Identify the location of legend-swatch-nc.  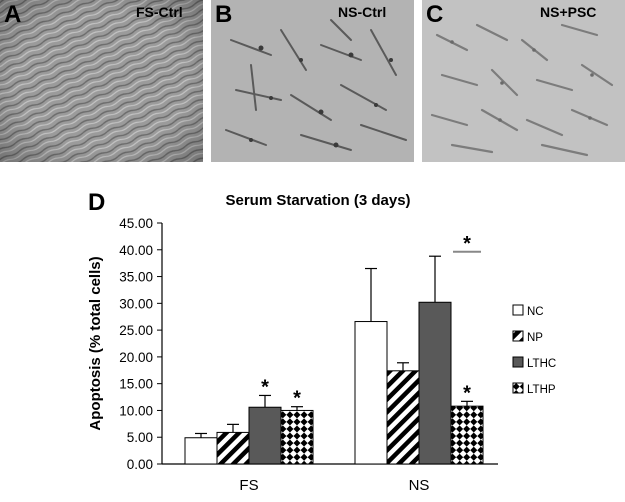
(518, 310).